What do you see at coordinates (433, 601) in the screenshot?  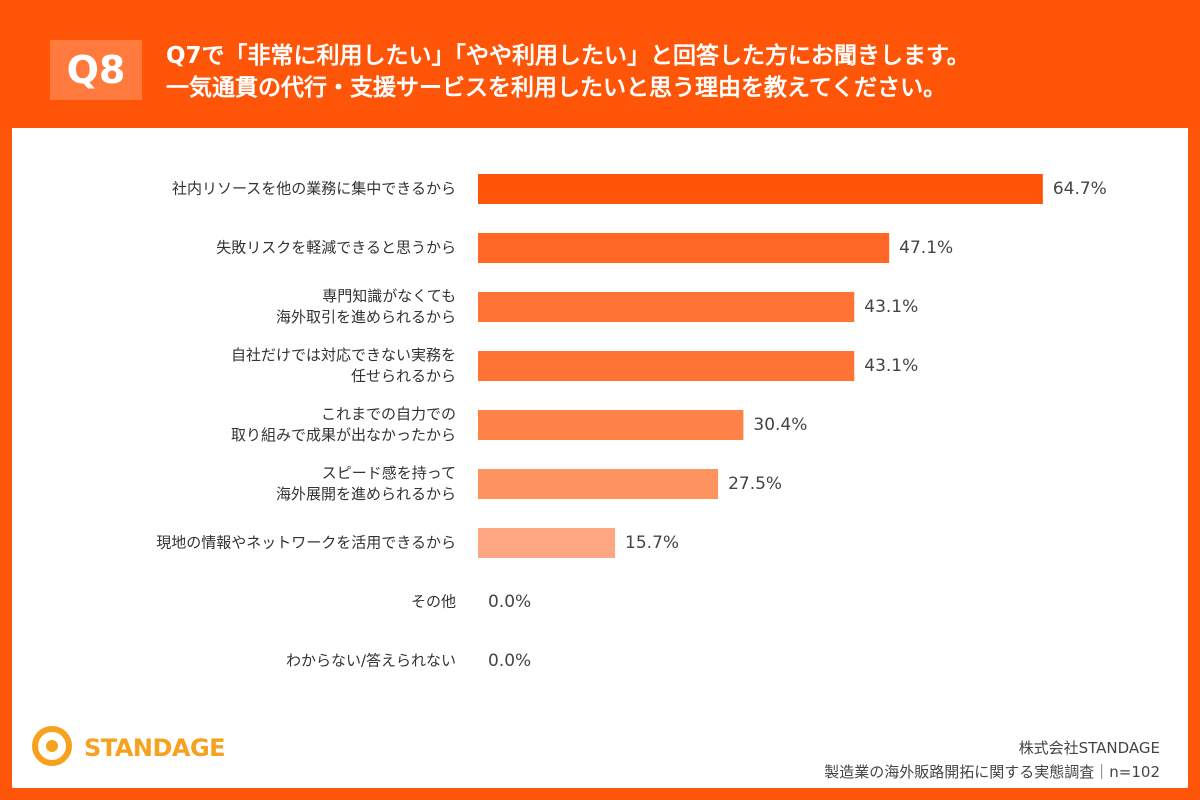 I see `category-label: その他` at bounding box center [433, 601].